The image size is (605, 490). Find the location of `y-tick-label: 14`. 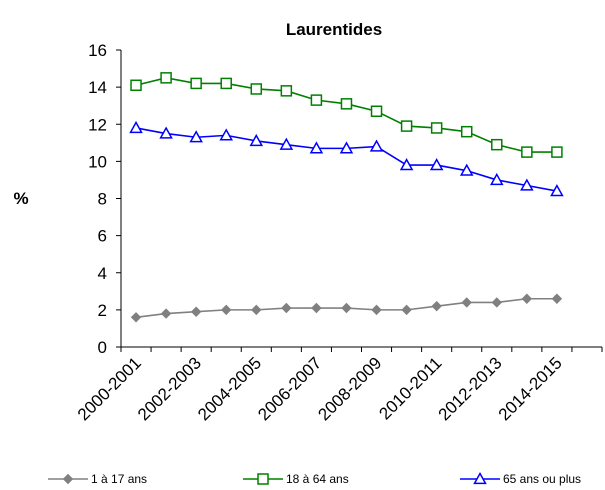

y-tick-label: 14 is located at coordinates (97, 87).